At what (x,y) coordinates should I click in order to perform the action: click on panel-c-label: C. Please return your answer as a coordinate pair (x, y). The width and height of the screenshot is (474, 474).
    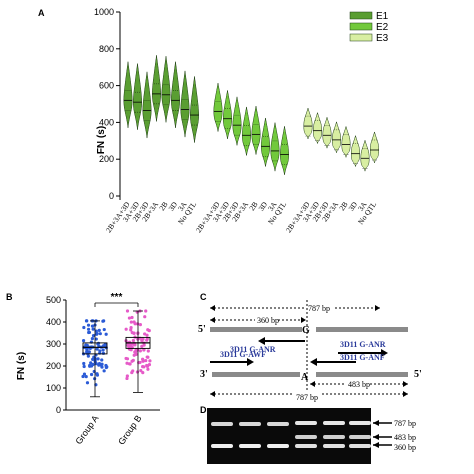
    Looking at the image, I should click on (203, 297).